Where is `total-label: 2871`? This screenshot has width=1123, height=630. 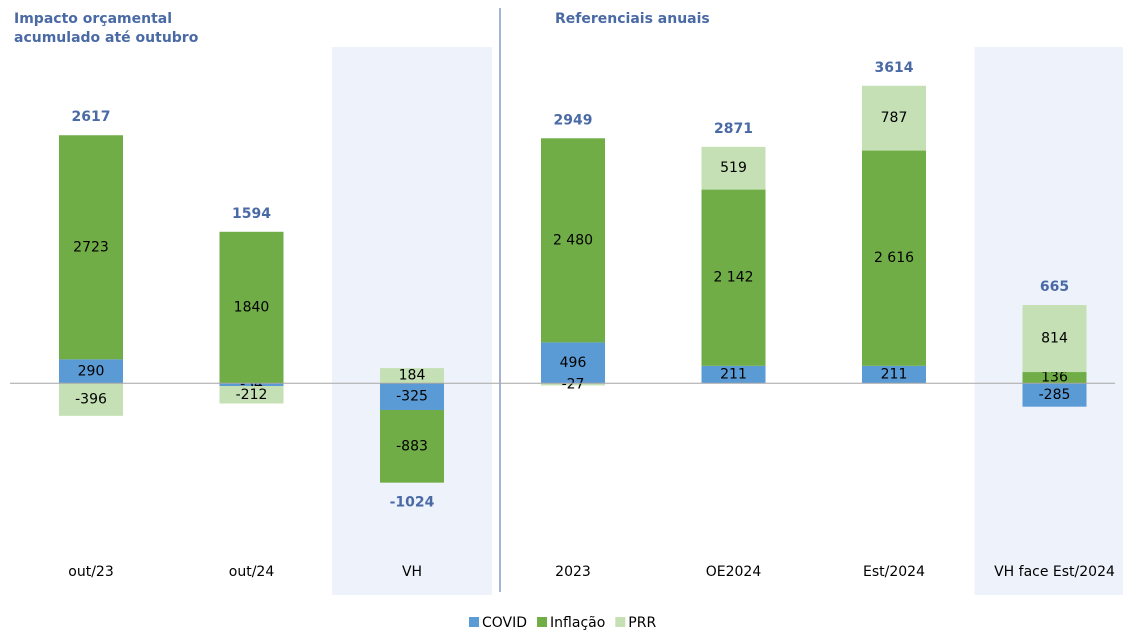 total-label: 2871 is located at coordinates (733, 129).